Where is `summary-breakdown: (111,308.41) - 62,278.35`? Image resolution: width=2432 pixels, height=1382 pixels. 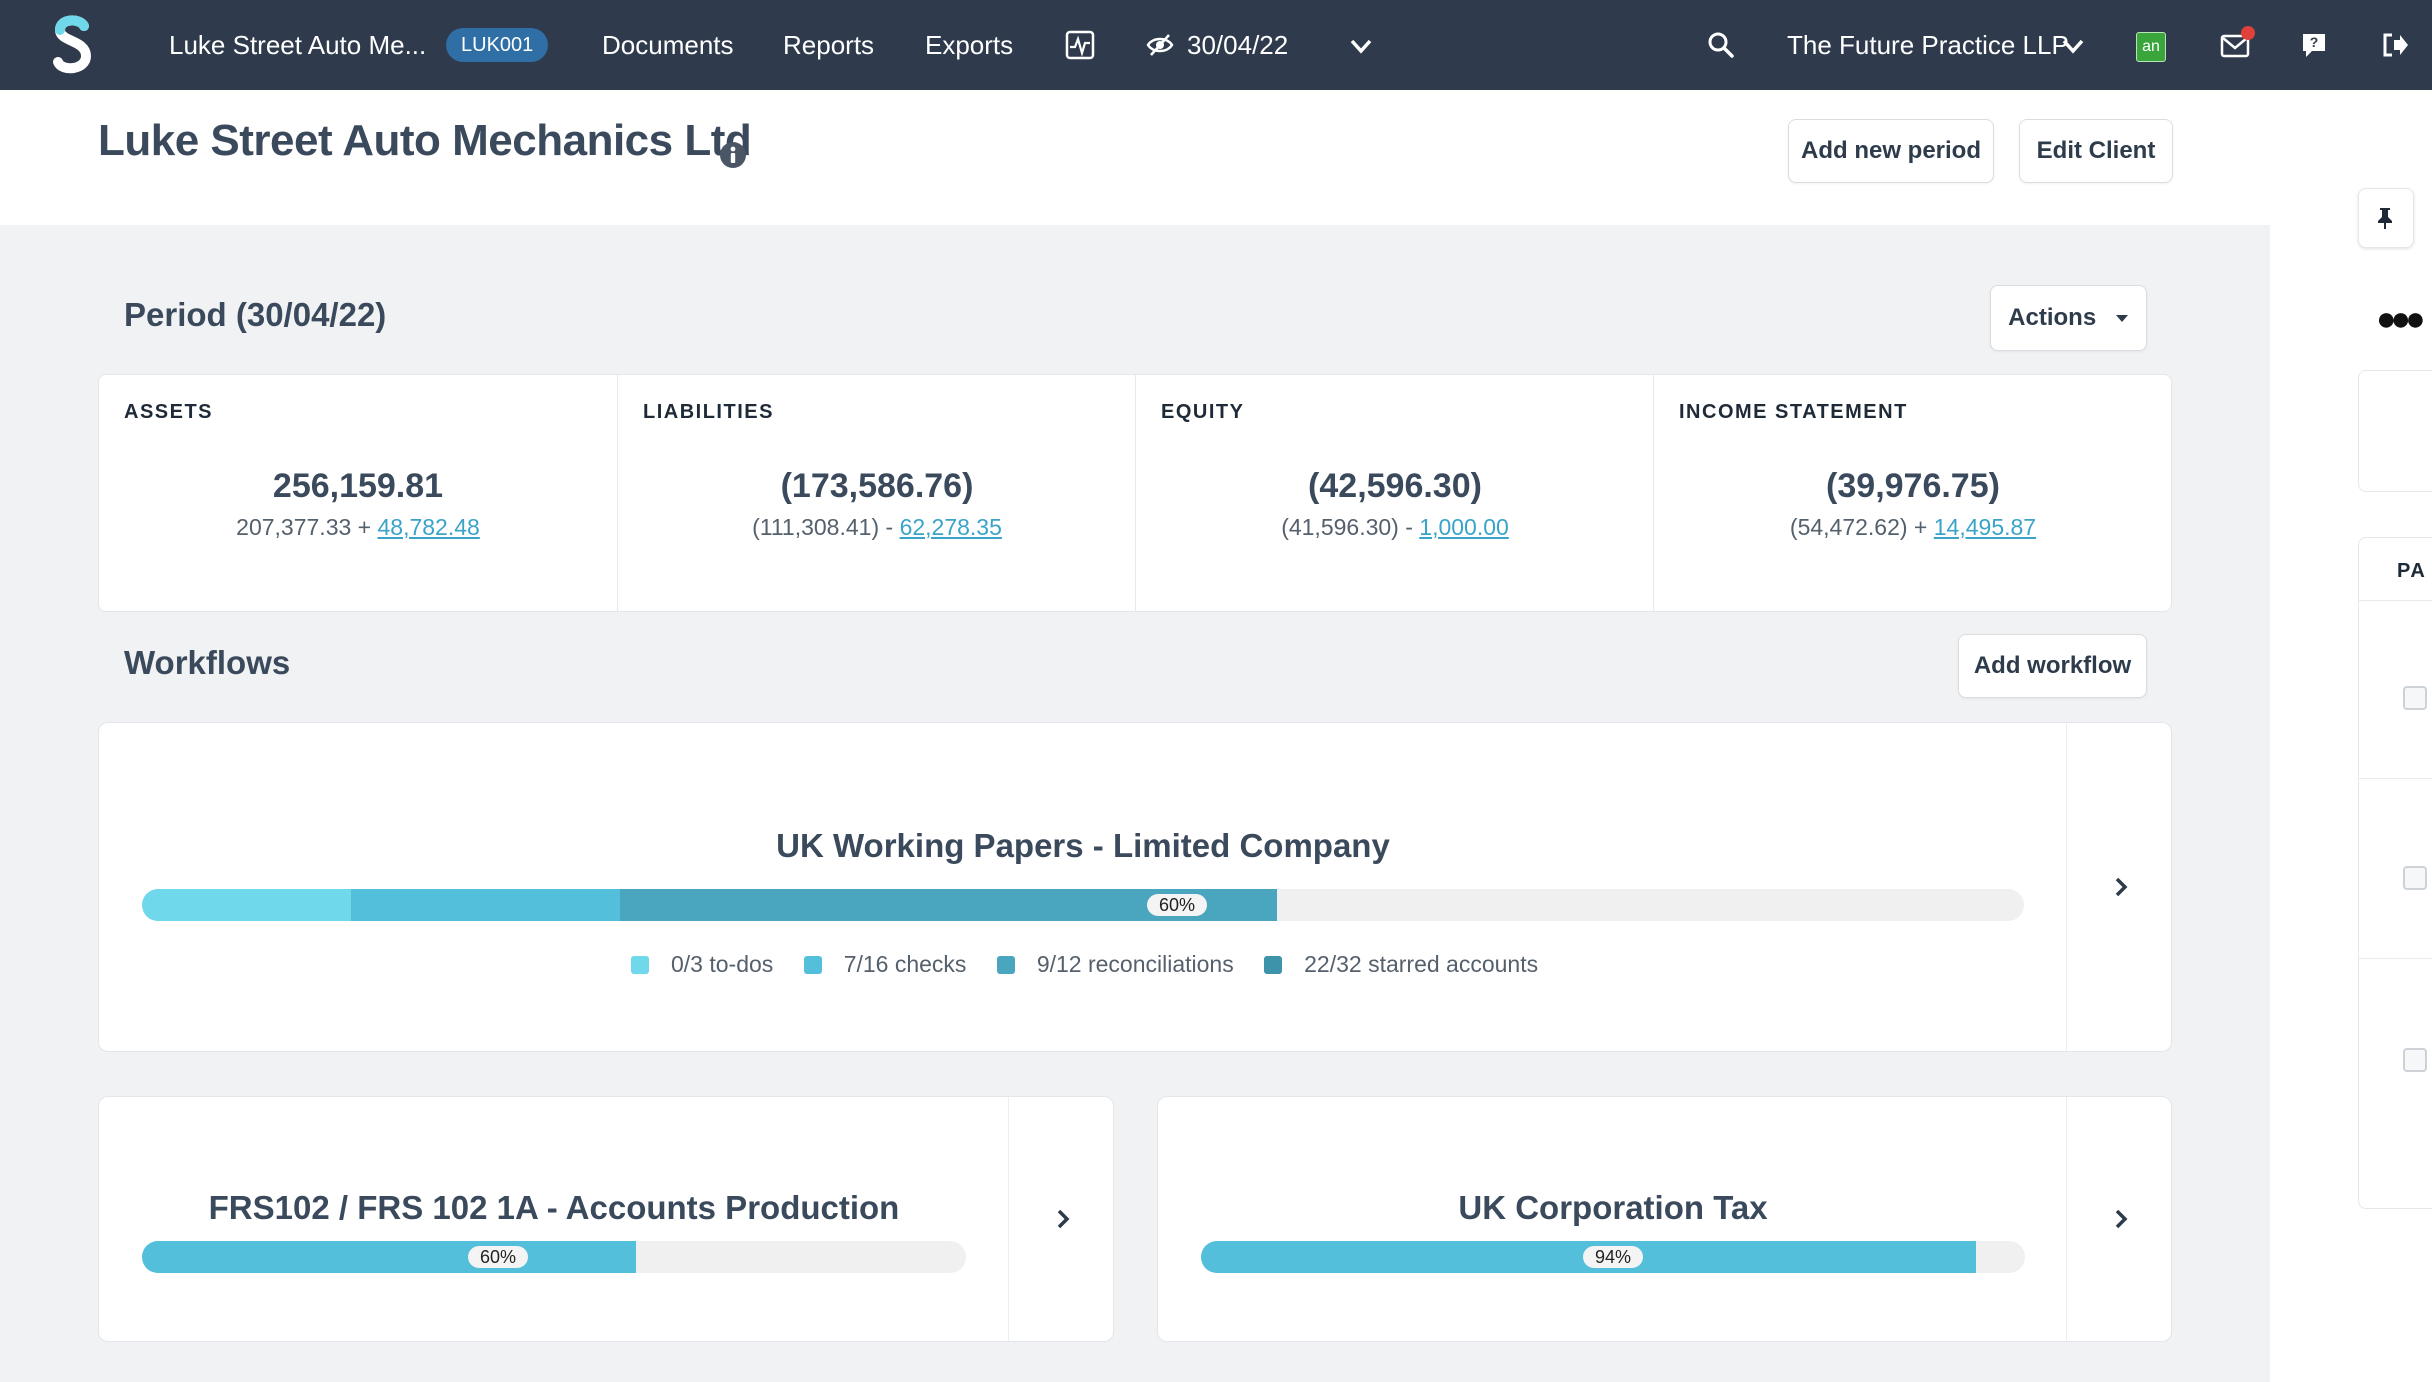 summary-breakdown: (111,308.41) - 62,278.35 is located at coordinates (877, 527).